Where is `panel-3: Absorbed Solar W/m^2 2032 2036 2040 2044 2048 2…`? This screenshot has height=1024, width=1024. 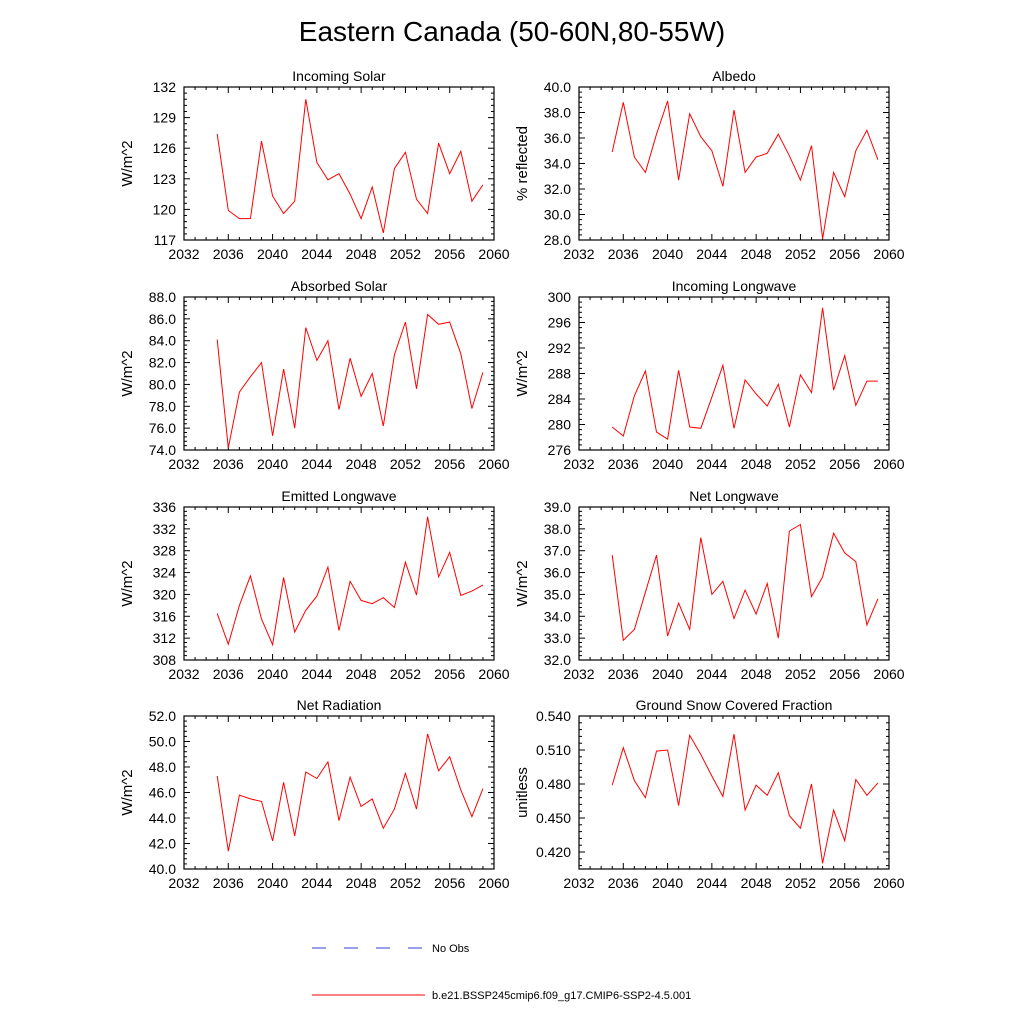
panel-3: Absorbed Solar W/m^2 2032 2036 2040 2044 2048 2… is located at coordinates (314, 375).